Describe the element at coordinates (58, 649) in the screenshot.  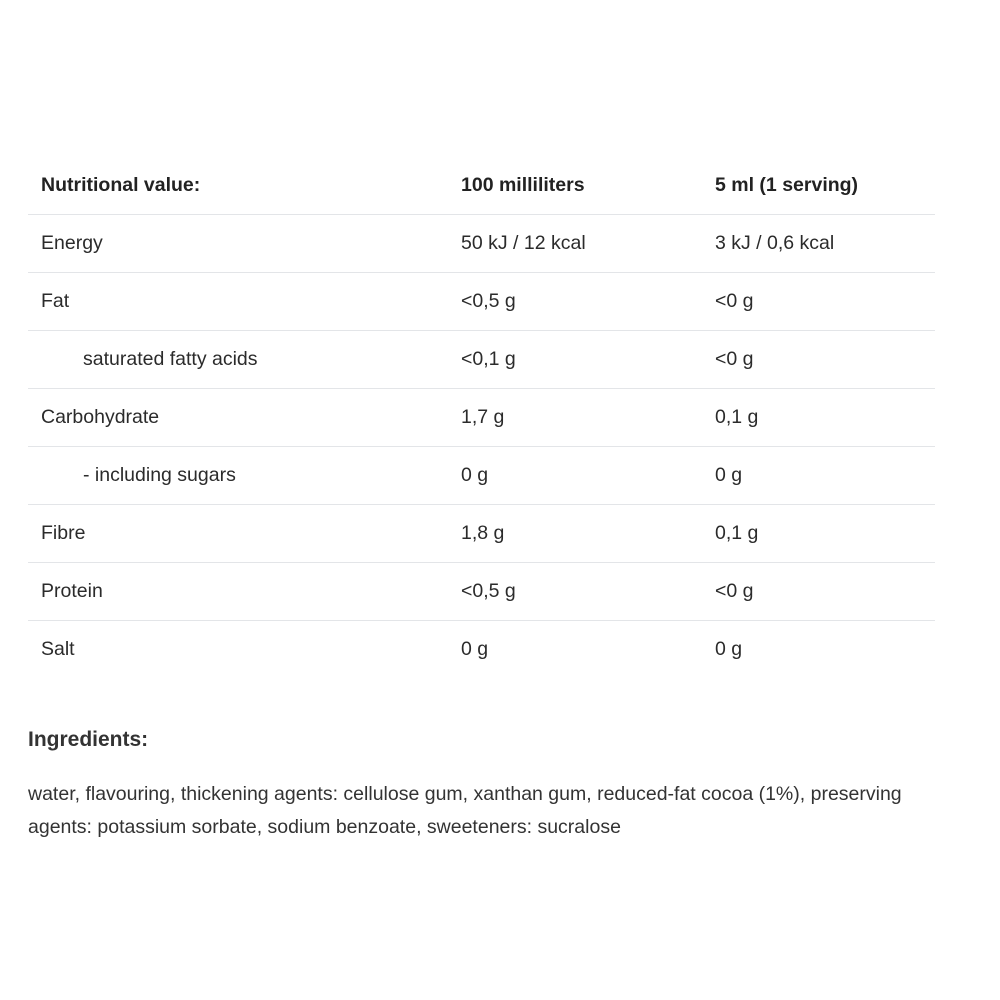
I see `nutrient-name: Salt` at that location.